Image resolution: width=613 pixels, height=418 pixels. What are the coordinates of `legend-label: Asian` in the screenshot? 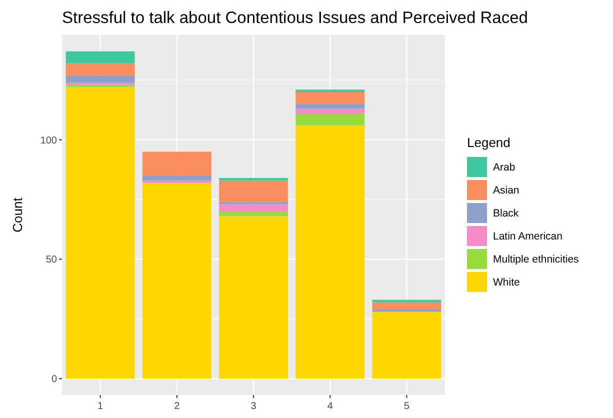 It's located at (506, 190).